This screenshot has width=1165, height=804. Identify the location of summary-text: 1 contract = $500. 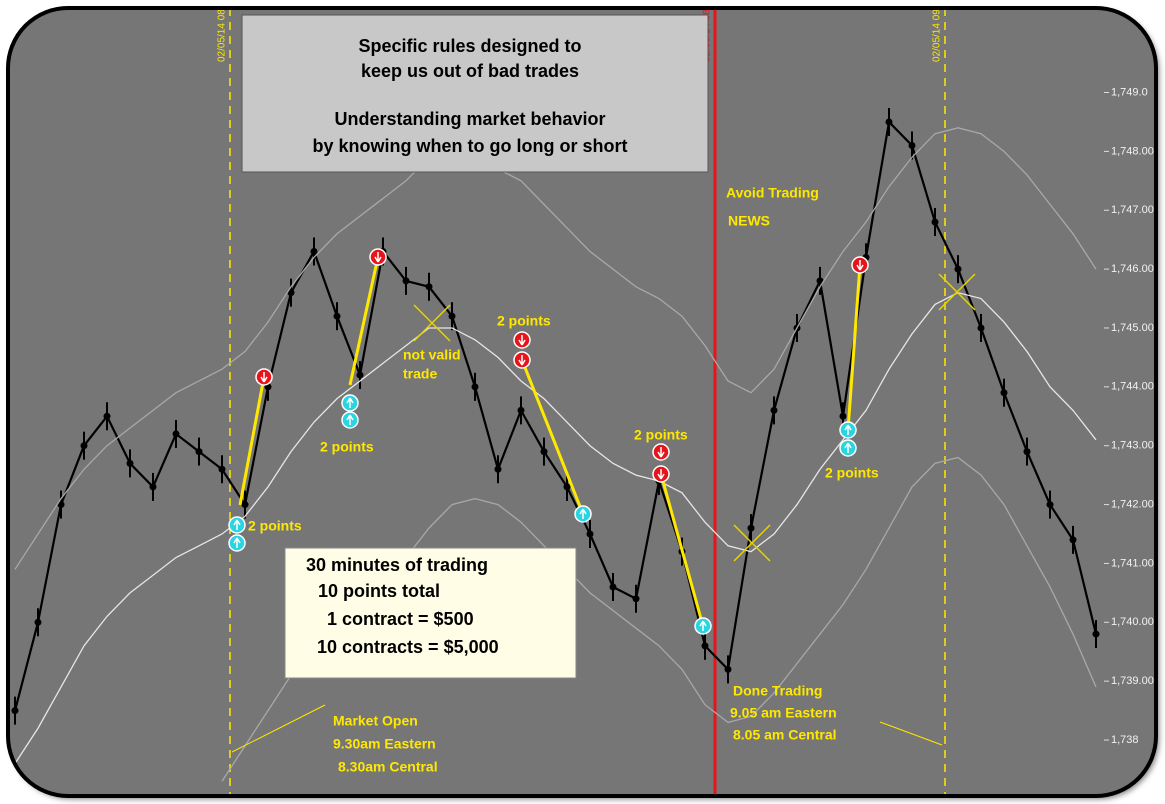
(400, 619).